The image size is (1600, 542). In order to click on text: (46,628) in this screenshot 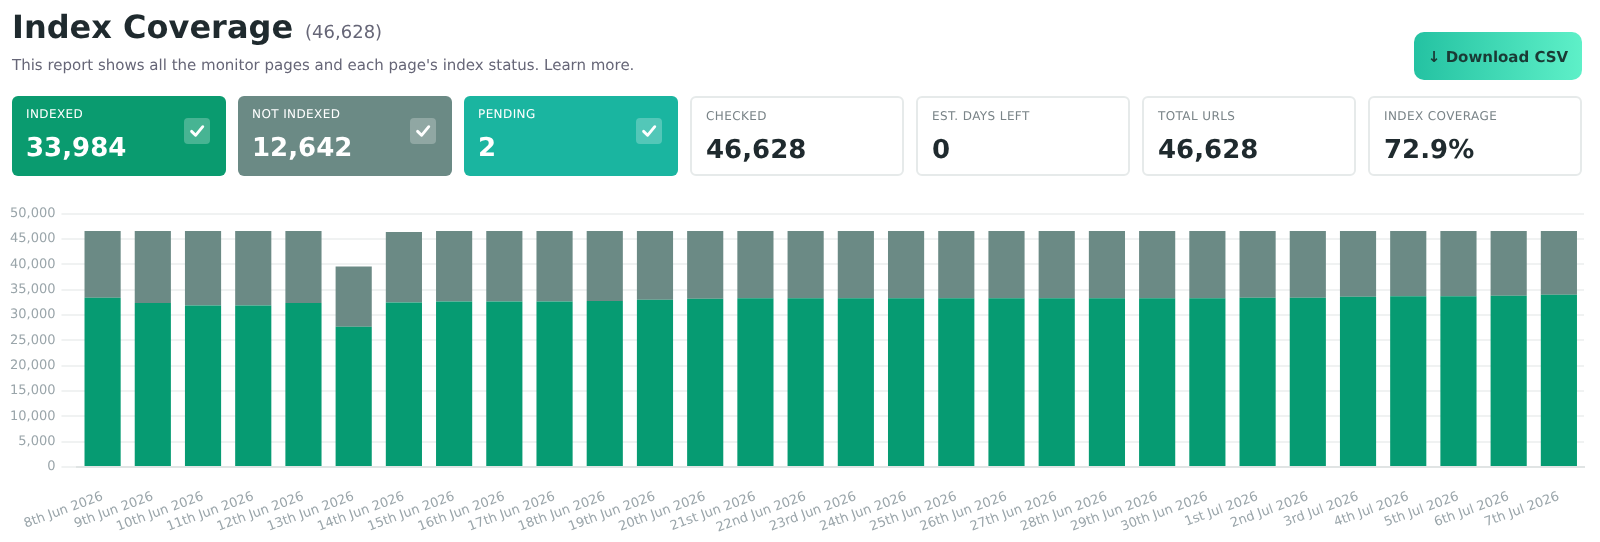, I will do `click(344, 34)`.